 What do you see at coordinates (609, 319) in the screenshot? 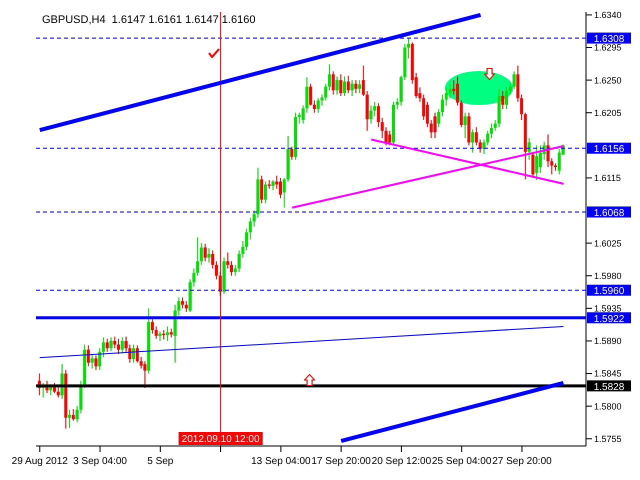
I see `ref-line-label: 1.5922` at bounding box center [609, 319].